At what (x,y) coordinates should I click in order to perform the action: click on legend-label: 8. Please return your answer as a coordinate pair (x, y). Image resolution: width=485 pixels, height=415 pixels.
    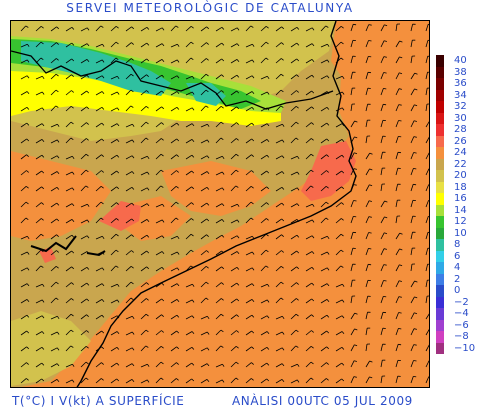
    Looking at the image, I should click on (457, 244).